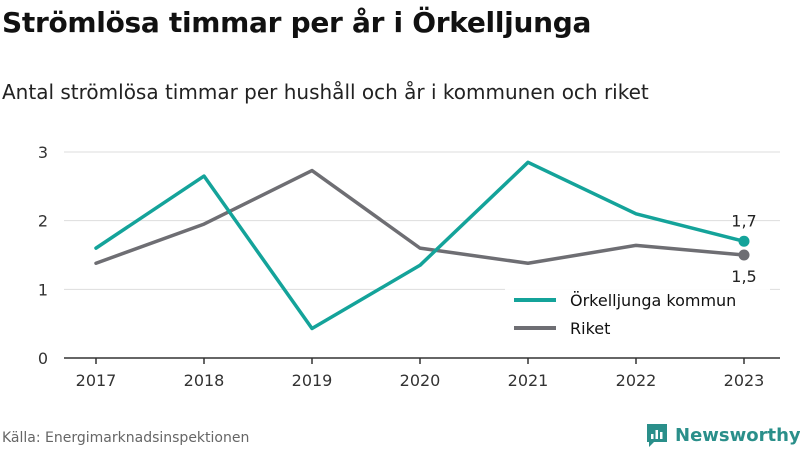  Describe the element at coordinates (653, 300) in the screenshot. I see `legend-entry: Örkelljunga kommun` at that location.